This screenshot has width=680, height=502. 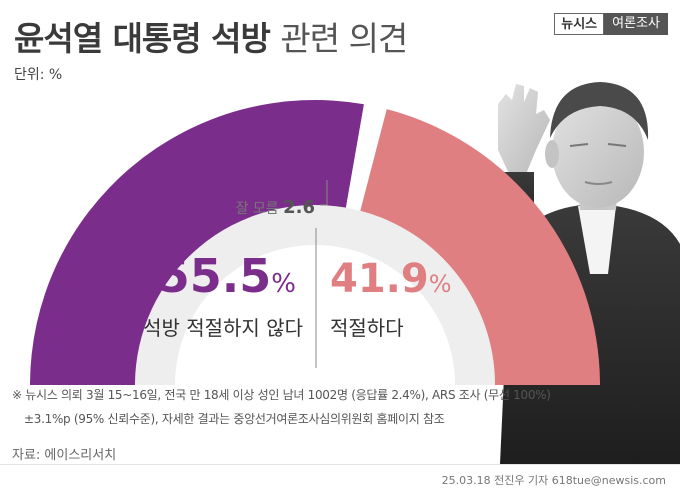 What do you see at coordinates (275, 207) in the screenshot?
I see `unsure-label: 잘 모름 2.6` at bounding box center [275, 207].